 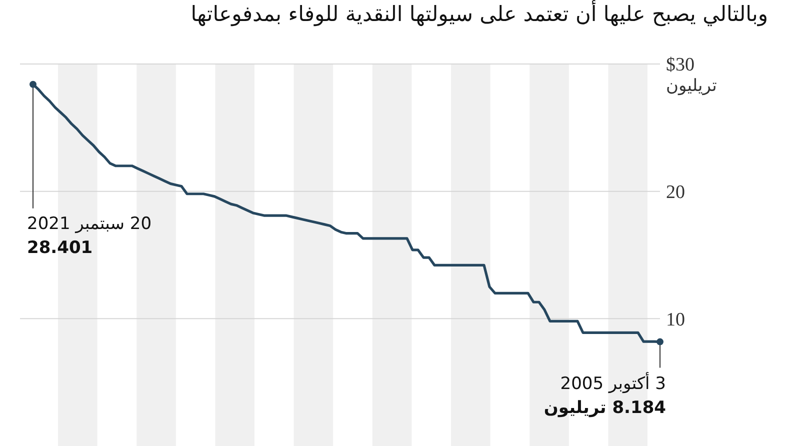 What do you see at coordinates (605, 408) in the screenshot?
I see `annotation: 8.184 تريليون` at bounding box center [605, 408].